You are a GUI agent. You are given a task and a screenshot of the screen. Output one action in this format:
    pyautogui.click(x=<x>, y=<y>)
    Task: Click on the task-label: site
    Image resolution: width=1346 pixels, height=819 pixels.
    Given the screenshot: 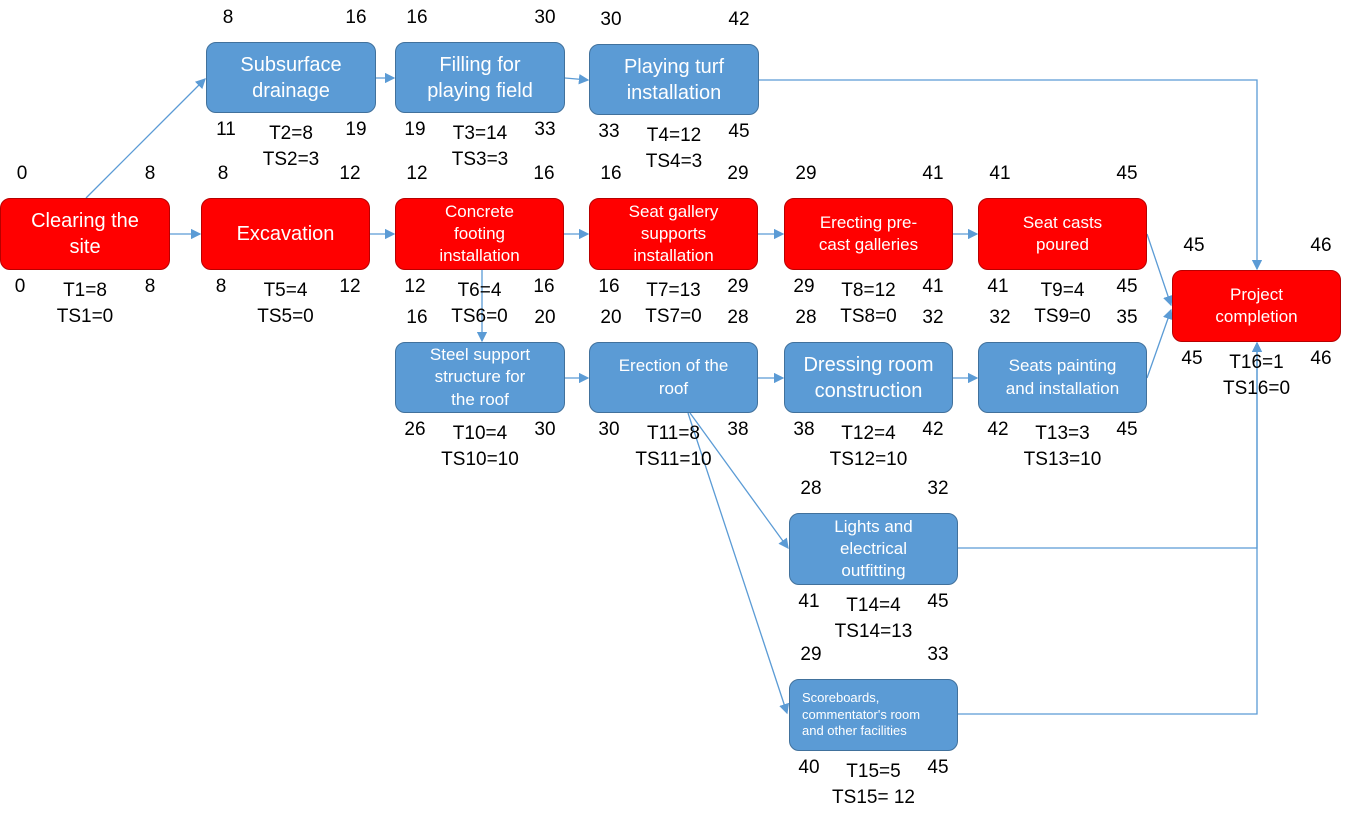 What is the action you would take?
    pyautogui.click(x=85, y=247)
    